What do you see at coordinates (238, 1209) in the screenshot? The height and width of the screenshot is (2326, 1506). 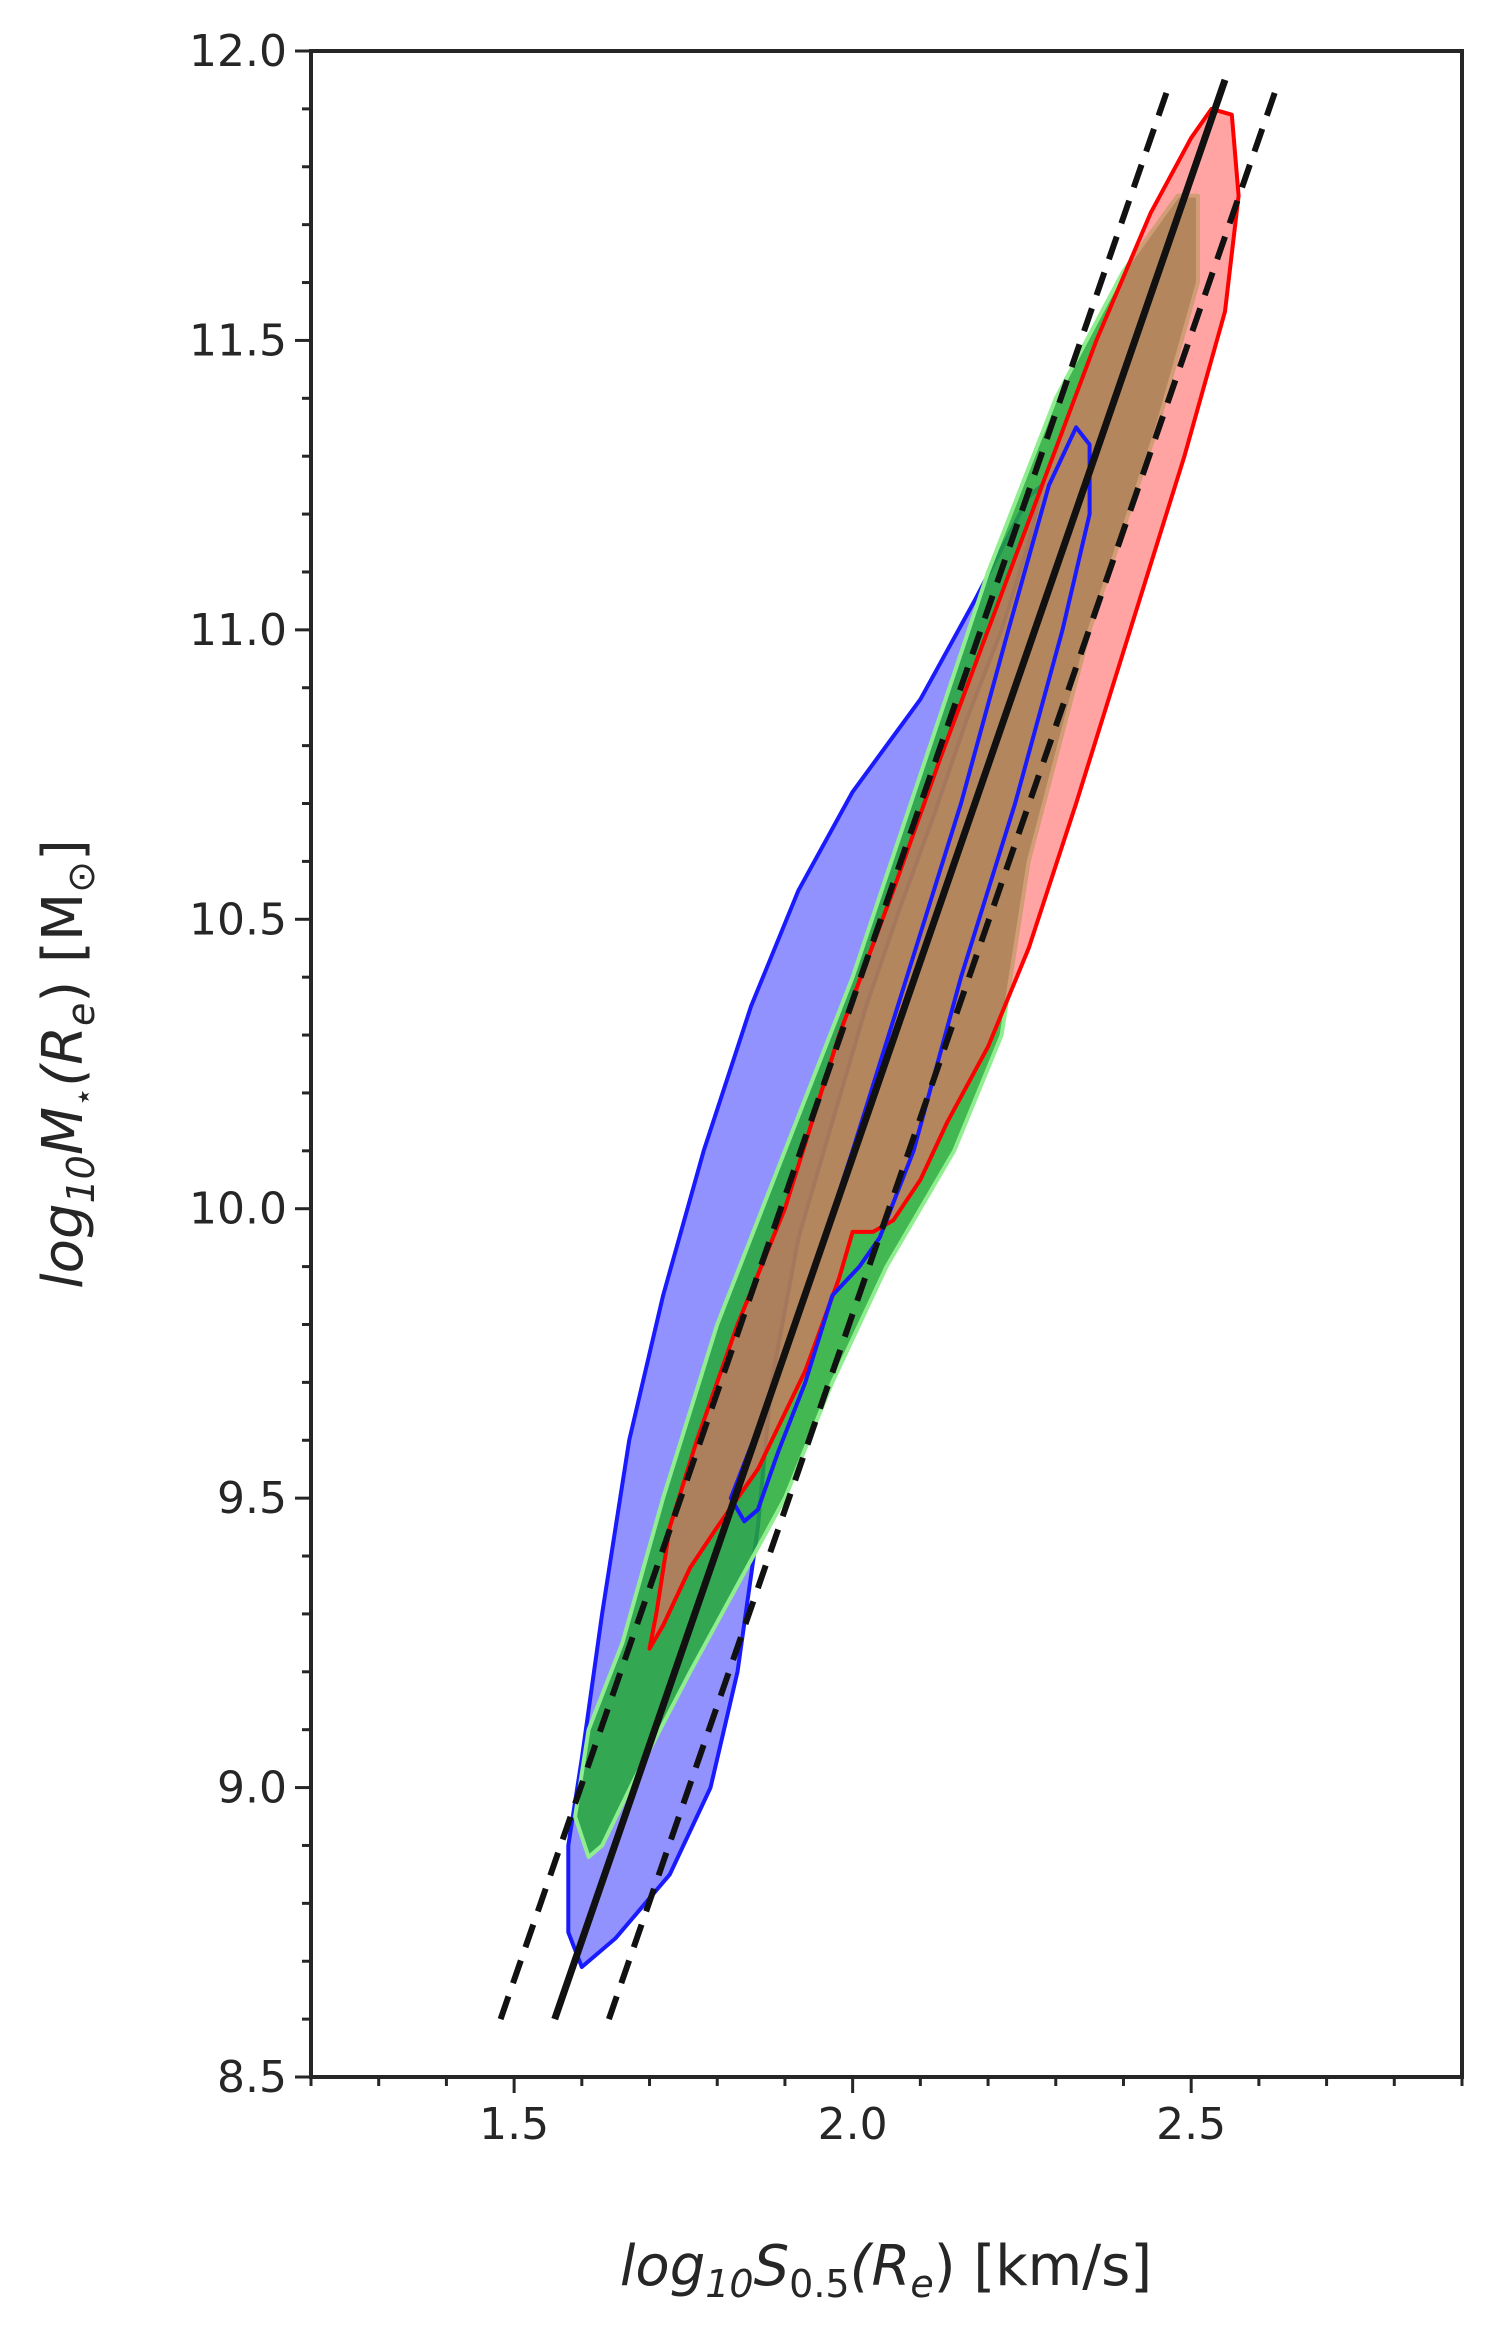 I see `y-tick-label: 10.0` at bounding box center [238, 1209].